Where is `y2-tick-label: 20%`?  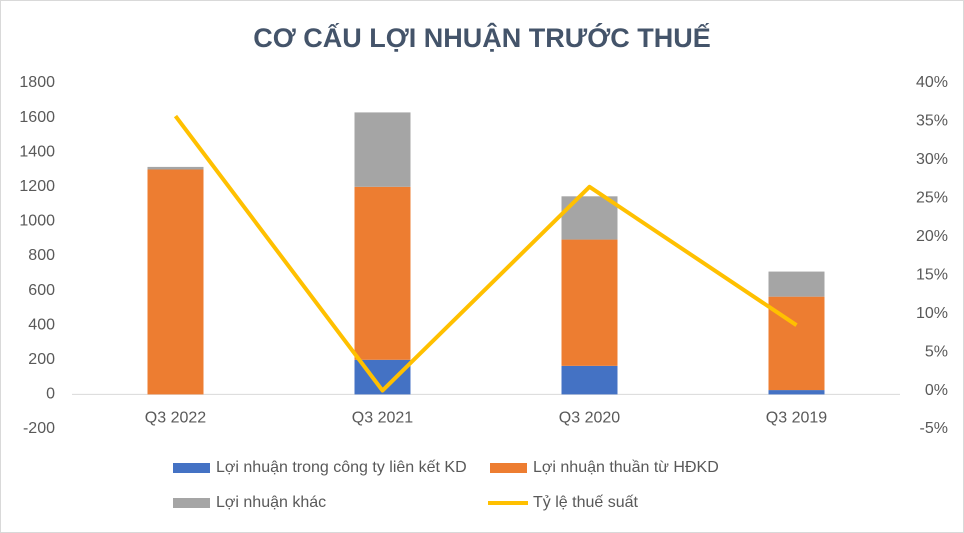 y2-tick-label: 20% is located at coordinates (932, 236).